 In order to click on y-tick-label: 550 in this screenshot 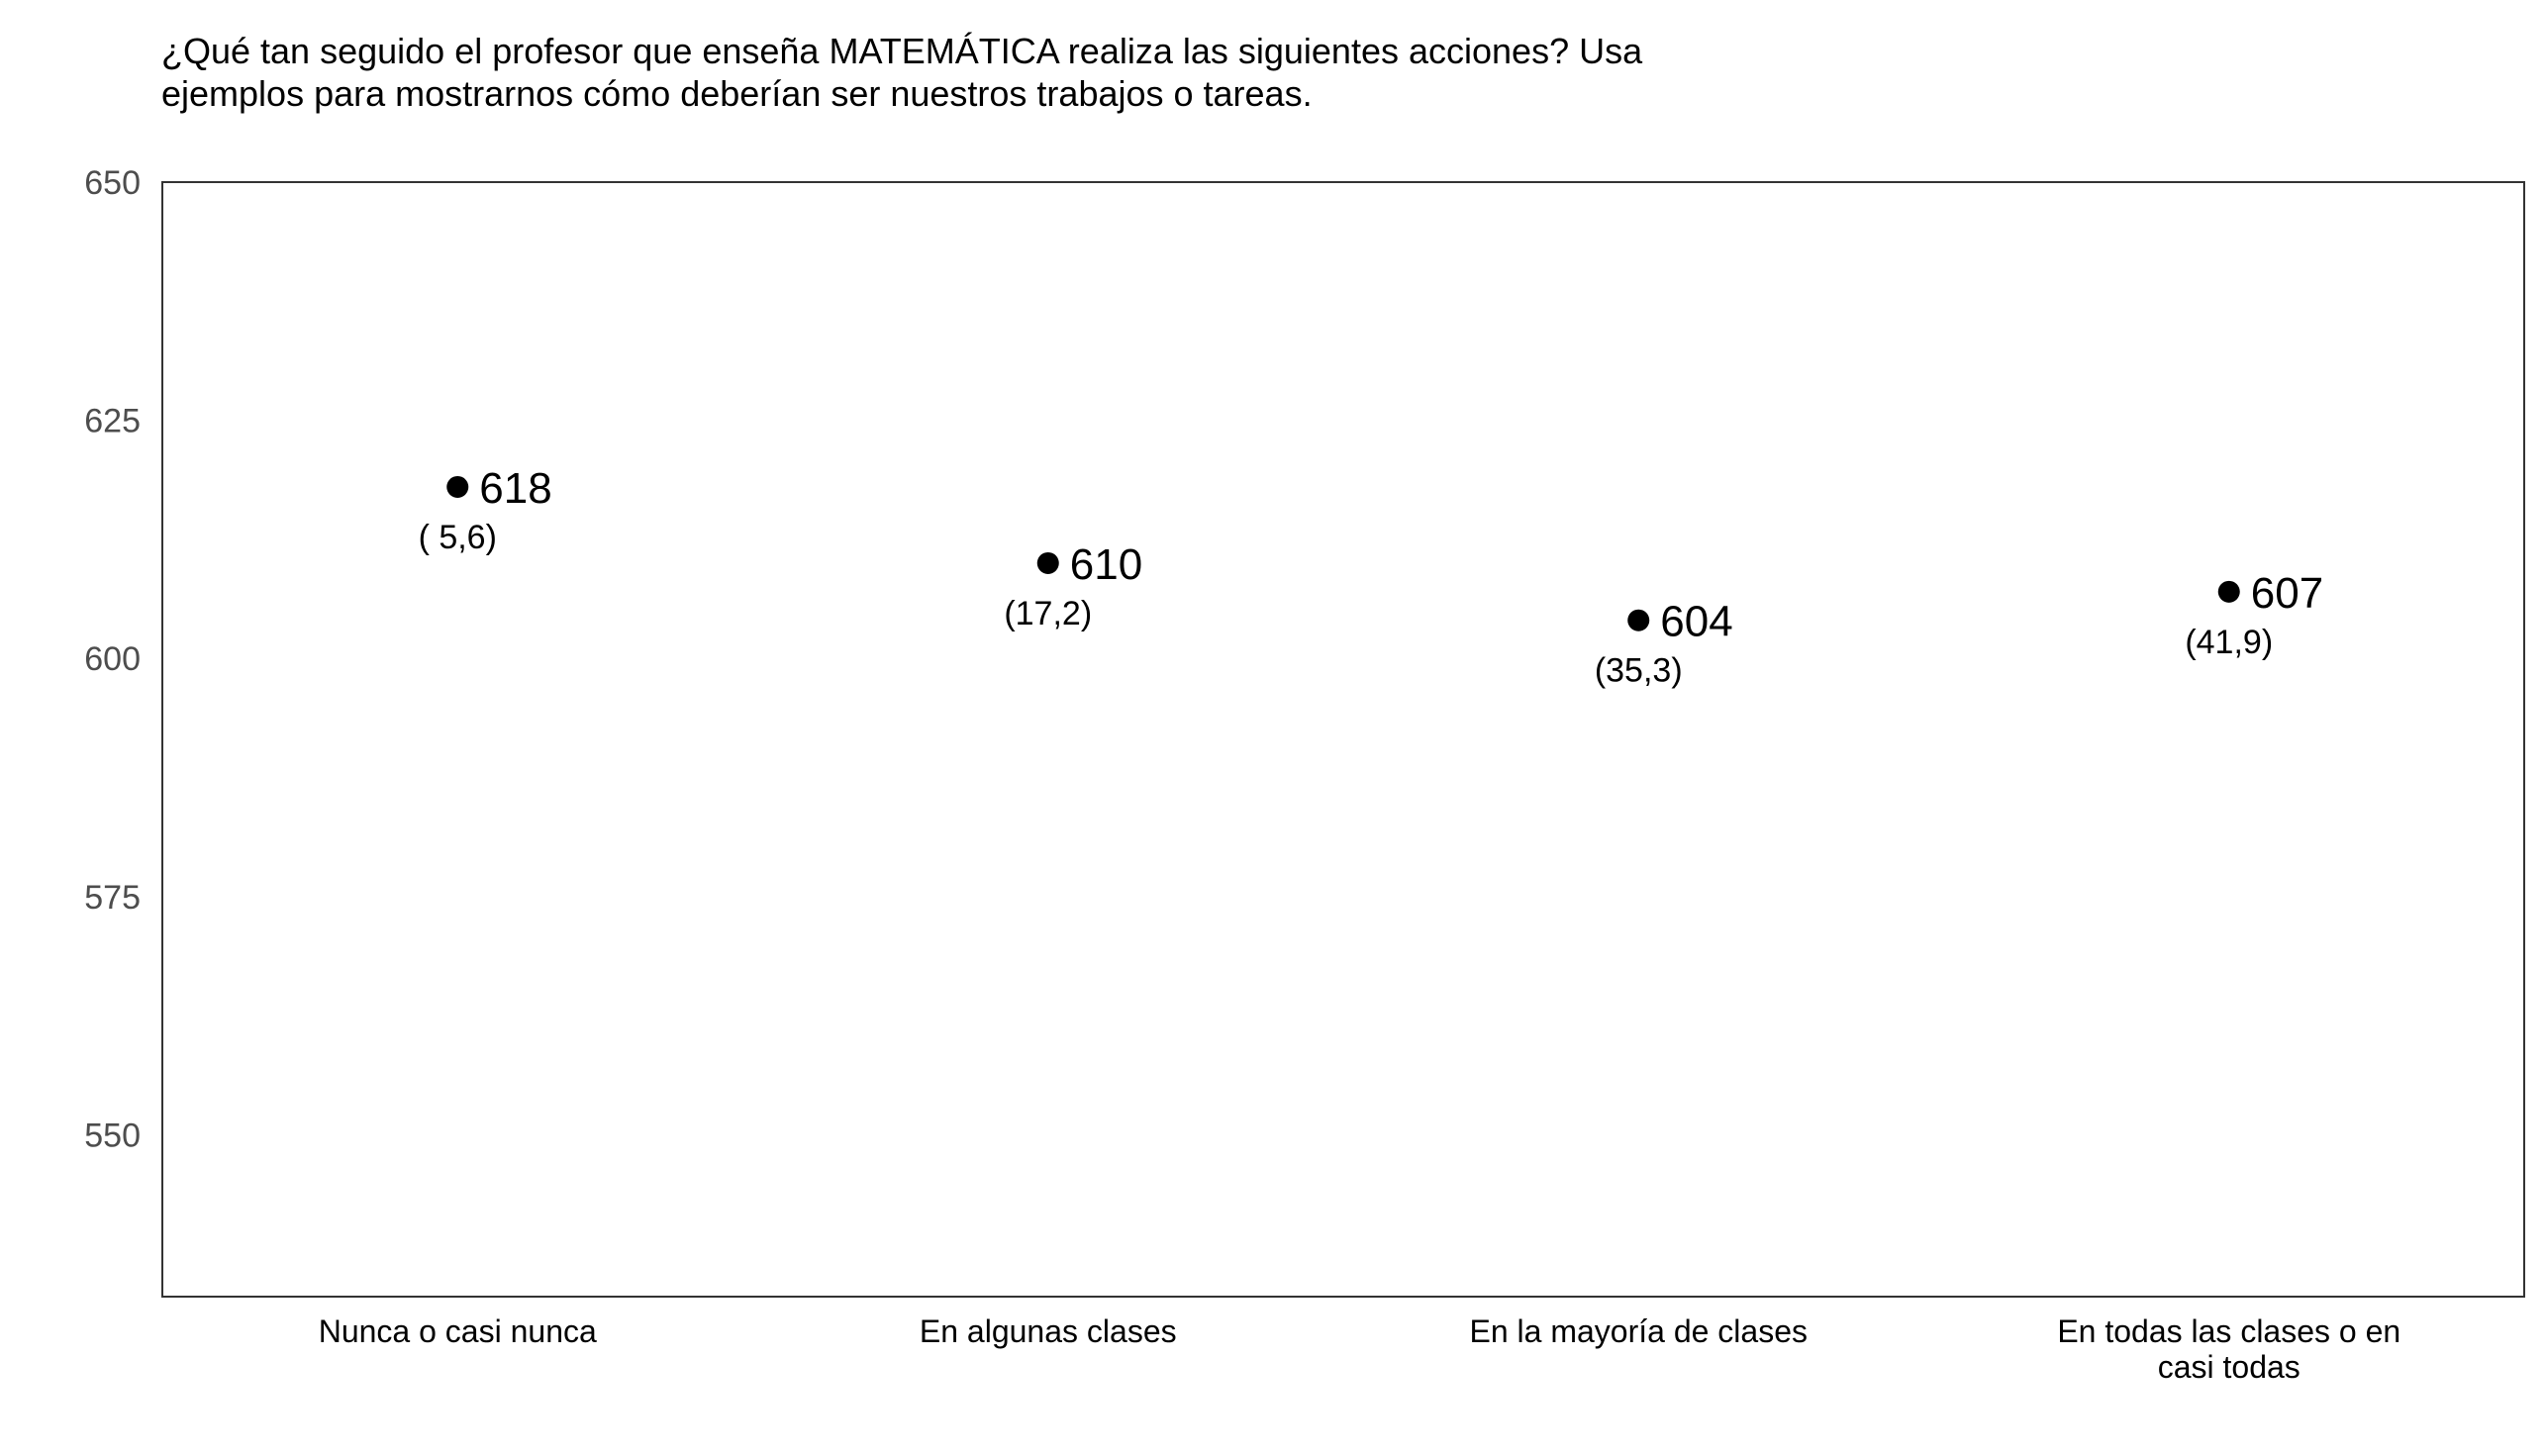, I will do `click(112, 1135)`.